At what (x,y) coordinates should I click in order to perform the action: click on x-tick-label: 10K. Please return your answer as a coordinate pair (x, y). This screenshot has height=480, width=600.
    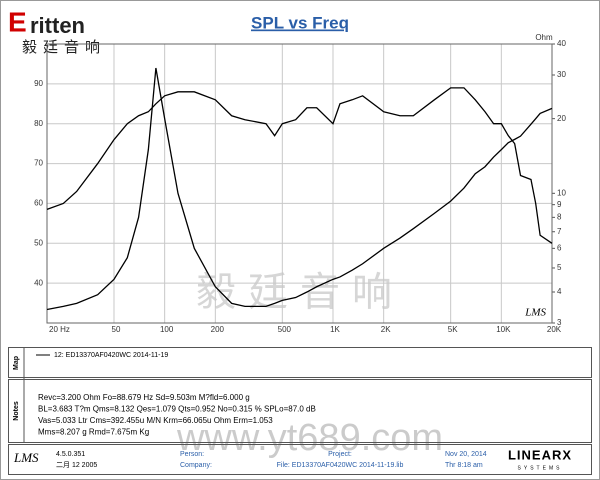
    Looking at the image, I should click on (503, 329).